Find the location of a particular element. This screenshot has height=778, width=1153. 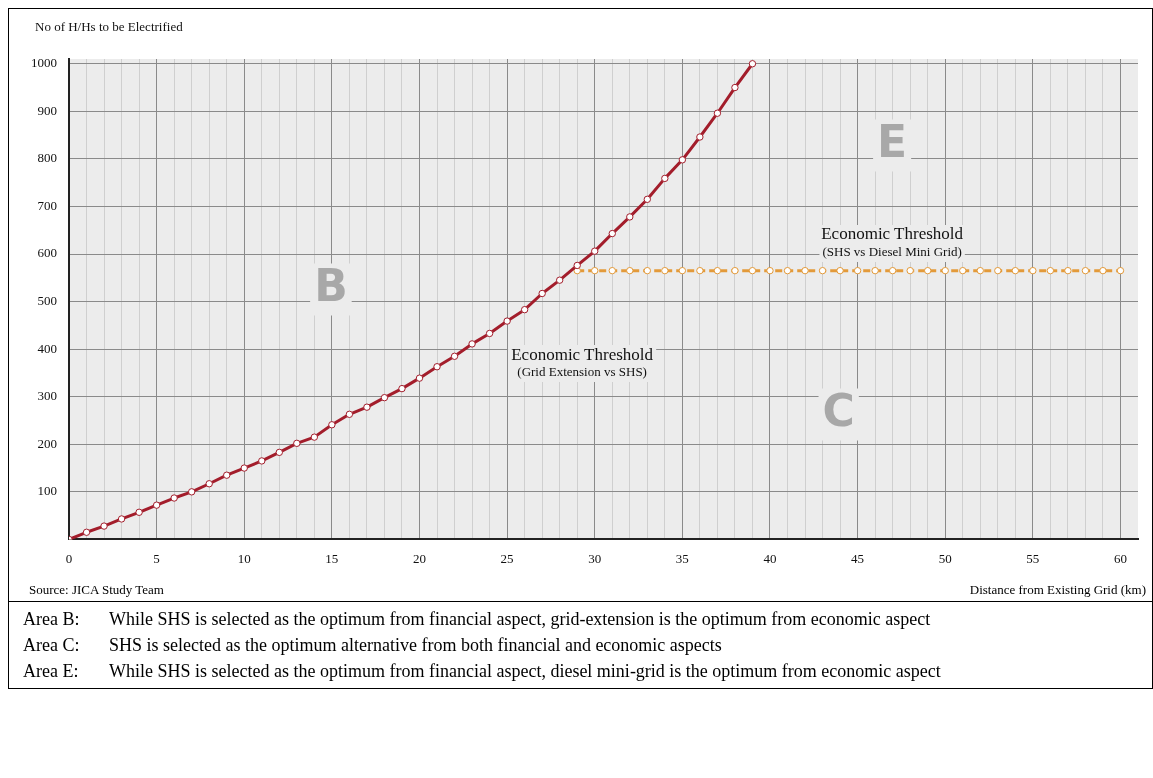

y-tick-label: 600 is located at coordinates (47, 253).